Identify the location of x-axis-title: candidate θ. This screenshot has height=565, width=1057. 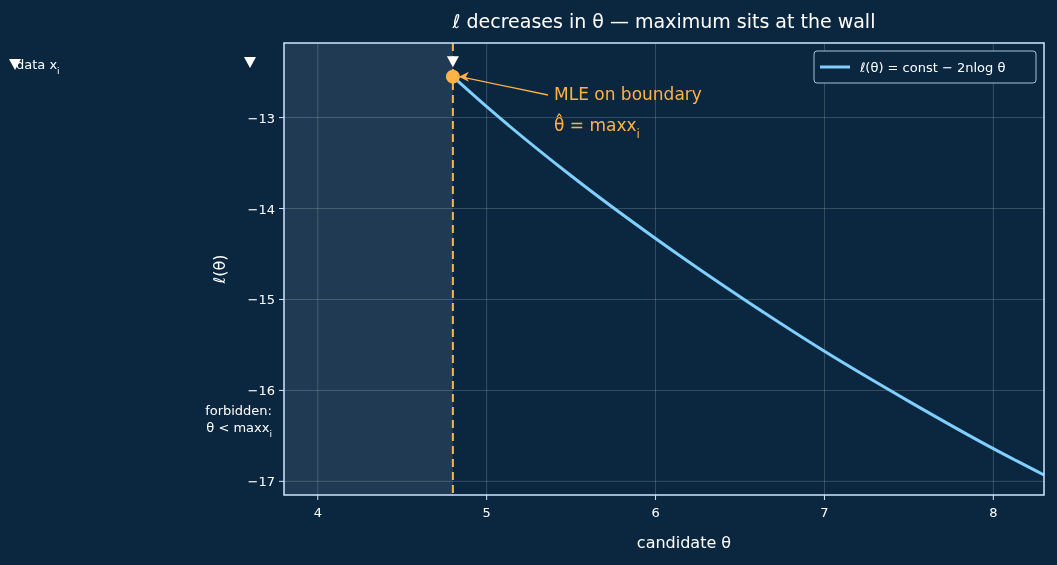
(684, 542).